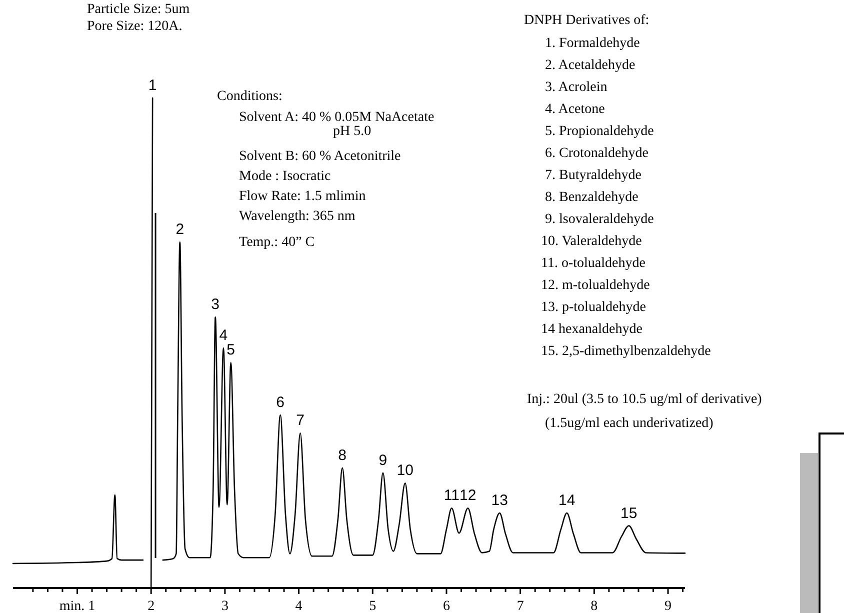 This screenshot has width=844, height=613. Describe the element at coordinates (626, 351) in the screenshot. I see `annotation: 15. 2,5-dimethylbenzaldehyde` at that location.